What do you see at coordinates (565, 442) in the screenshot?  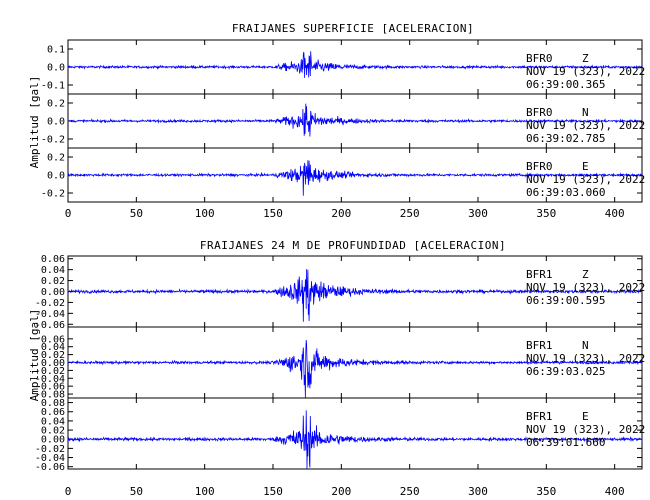 I see `time-label: 06:39:01.660` at bounding box center [565, 442].